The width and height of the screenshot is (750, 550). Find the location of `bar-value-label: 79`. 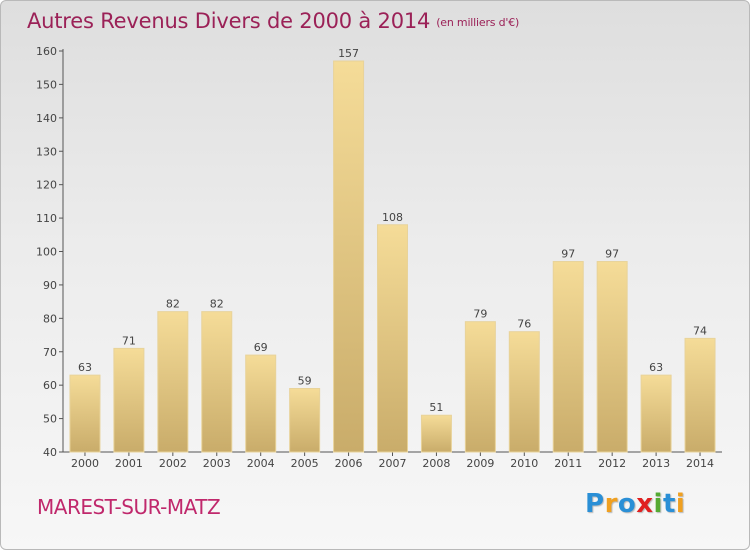

bar-value-label: 79 is located at coordinates (480, 314).